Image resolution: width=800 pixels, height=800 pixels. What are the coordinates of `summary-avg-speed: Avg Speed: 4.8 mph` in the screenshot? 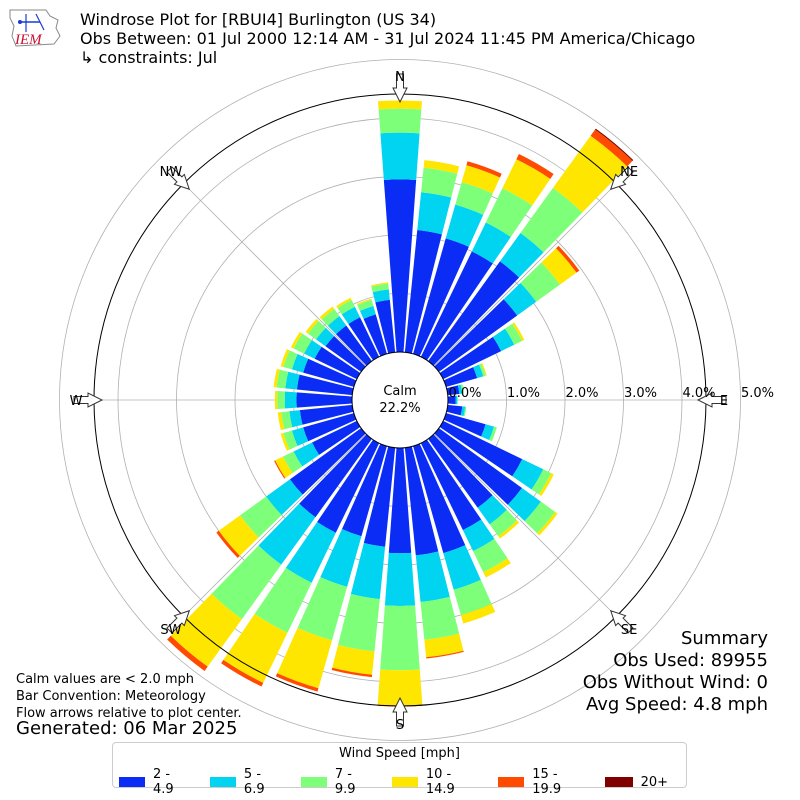 It's located at (677, 704).